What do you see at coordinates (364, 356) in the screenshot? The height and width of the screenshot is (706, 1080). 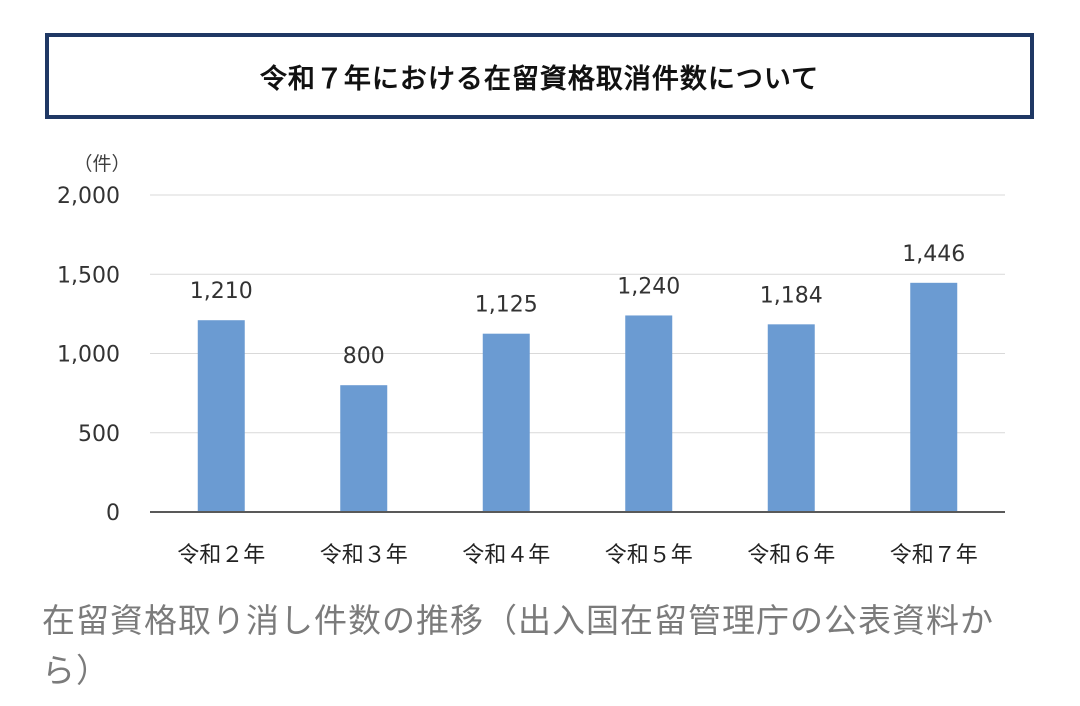 I see `data-label: 800` at bounding box center [364, 356].